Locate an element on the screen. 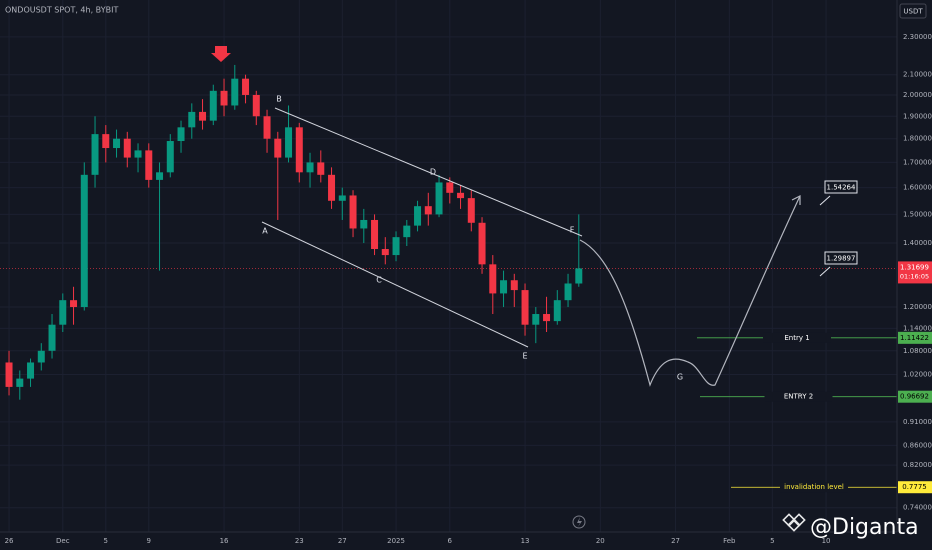  level-label: invalidation level is located at coordinates (814, 487).